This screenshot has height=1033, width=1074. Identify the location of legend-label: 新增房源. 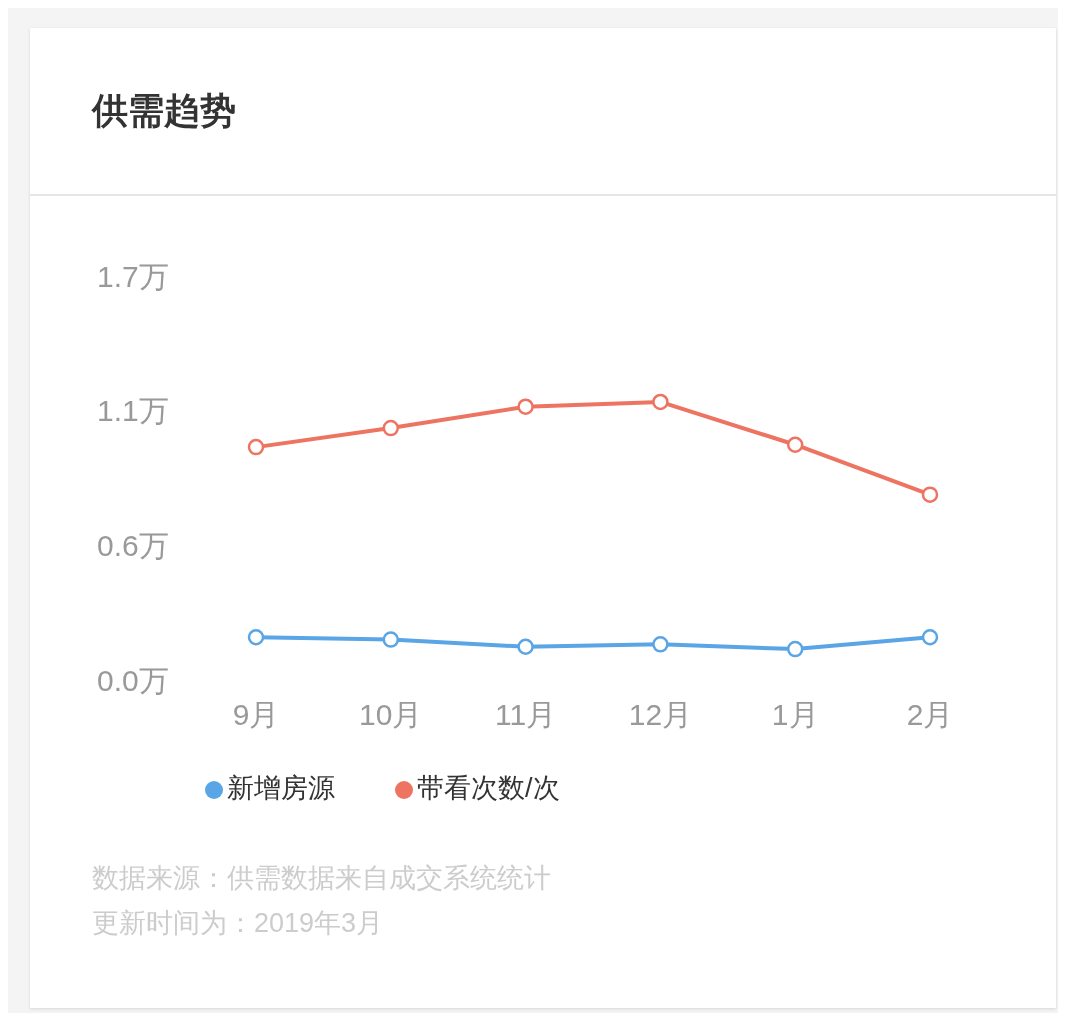
(281, 788).